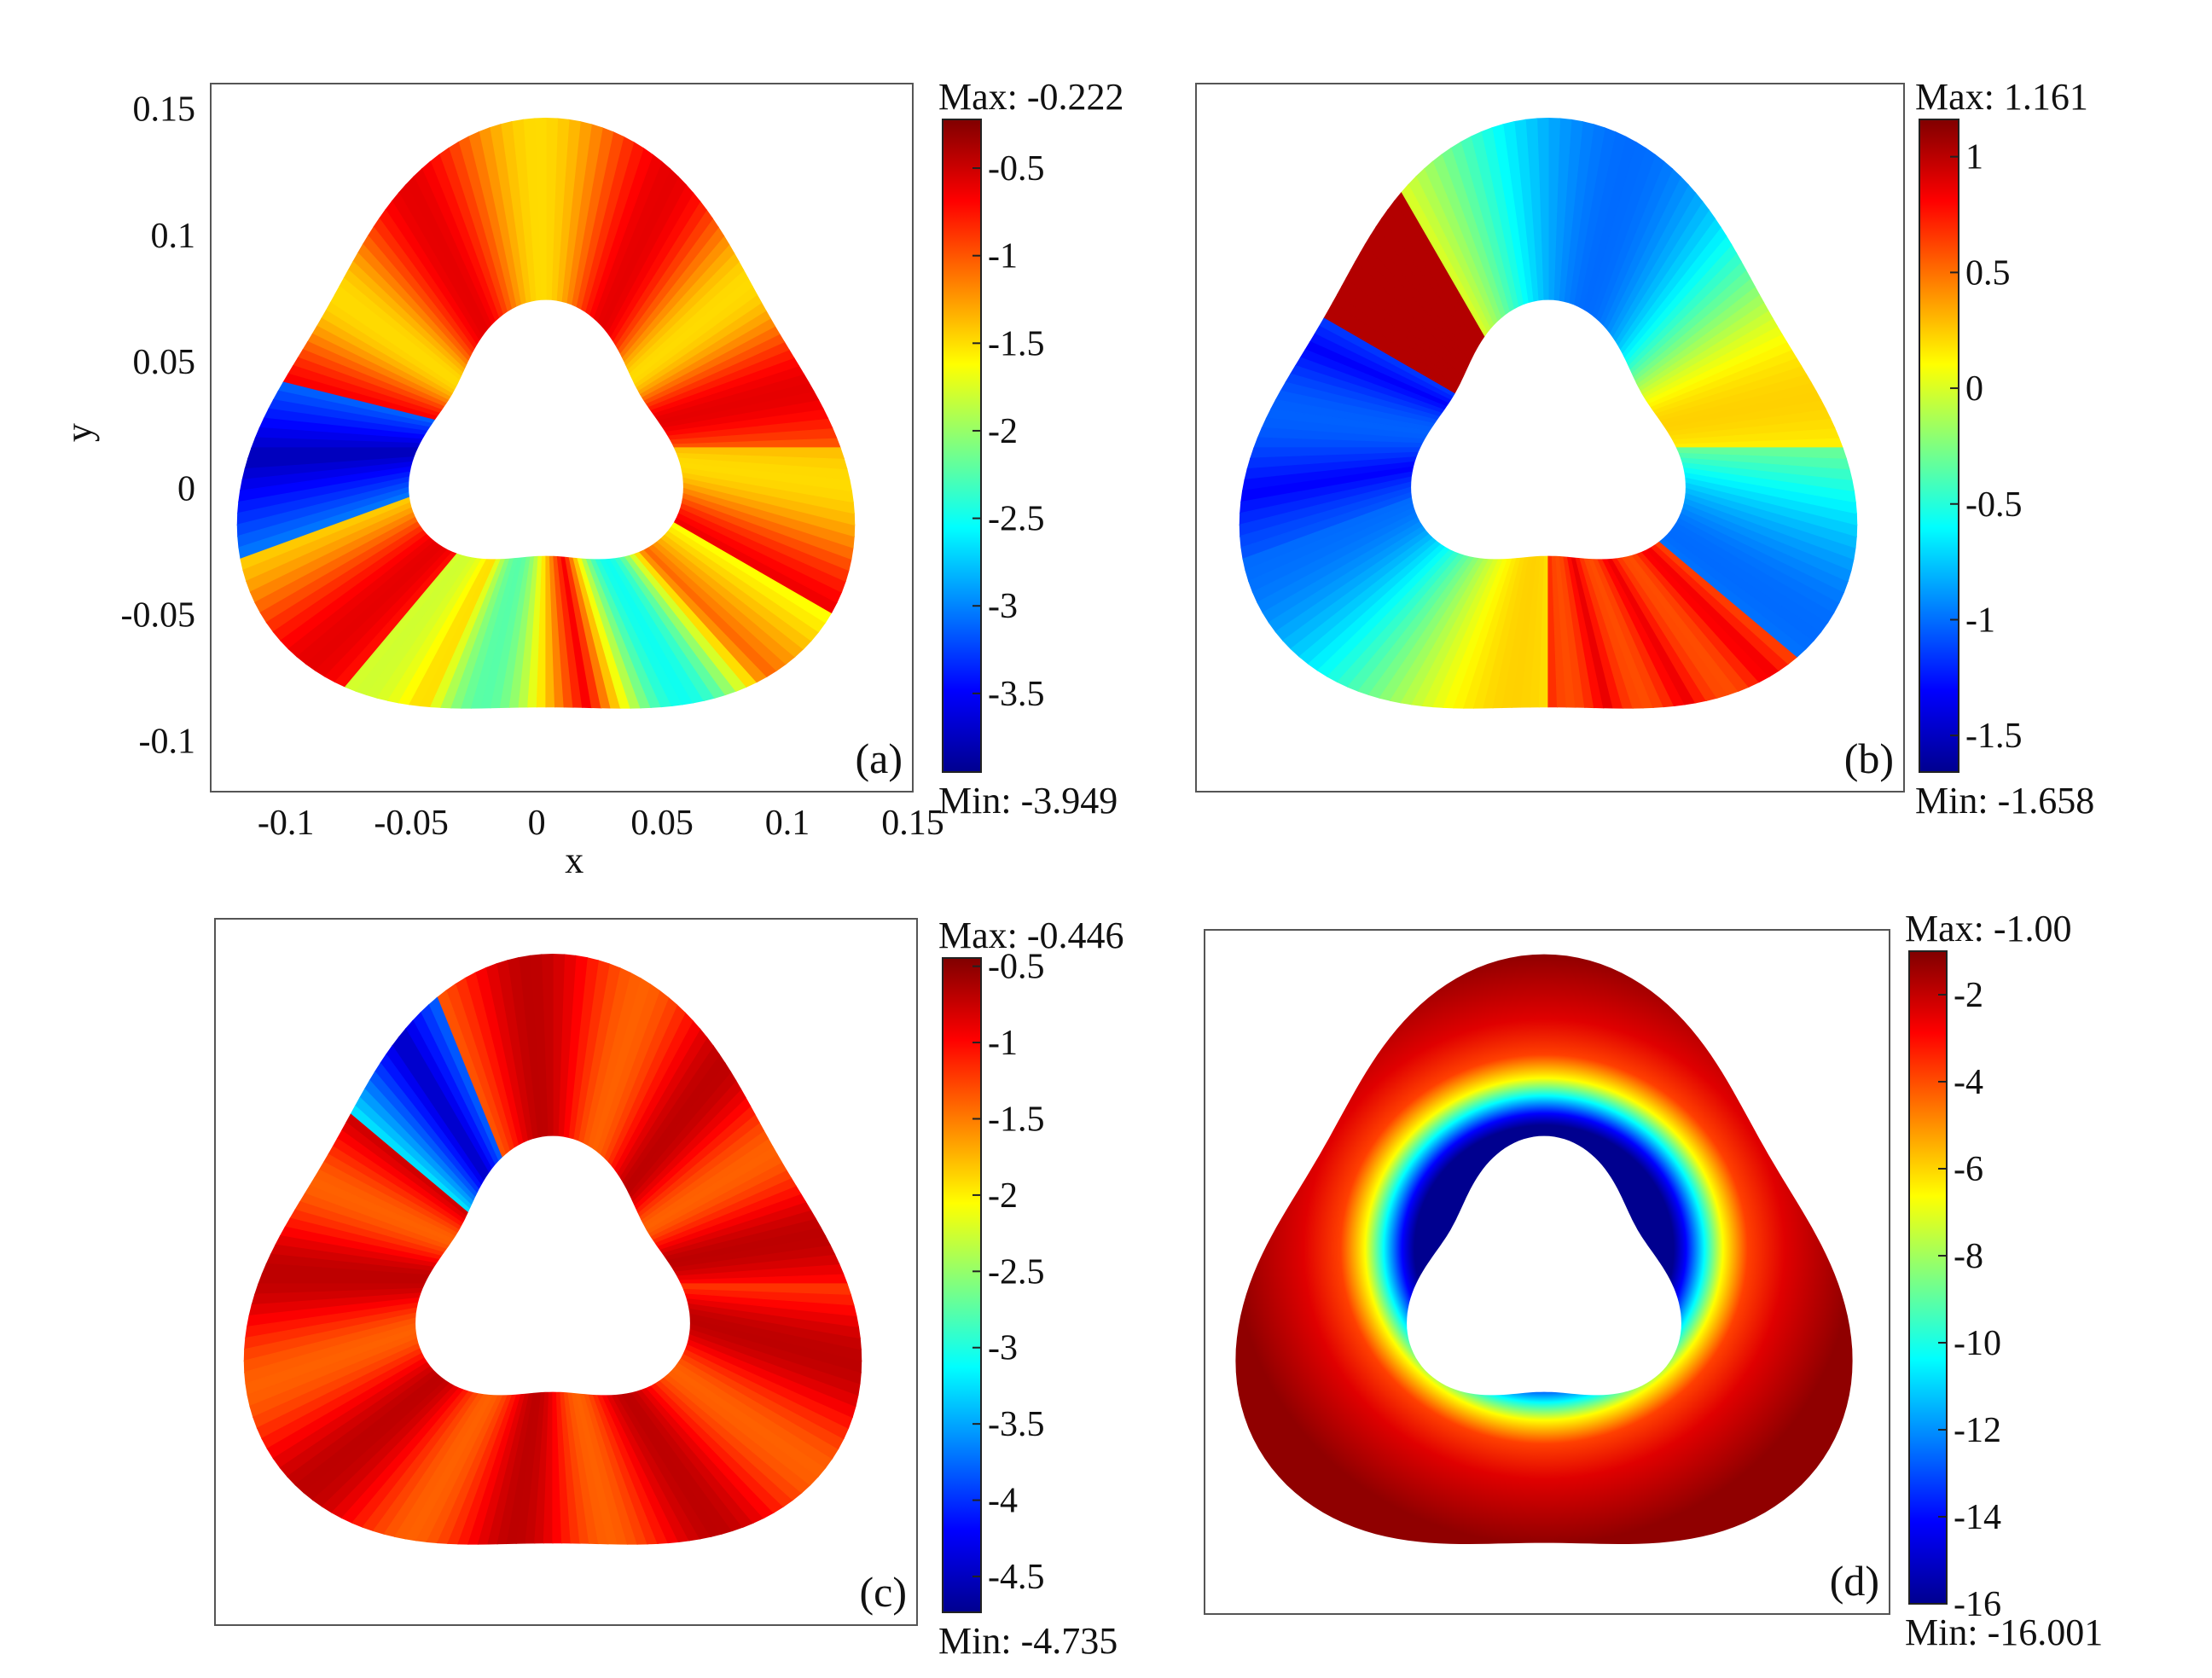  I want to click on colorbar-max-label: Max: -1.00, so click(1989, 928).